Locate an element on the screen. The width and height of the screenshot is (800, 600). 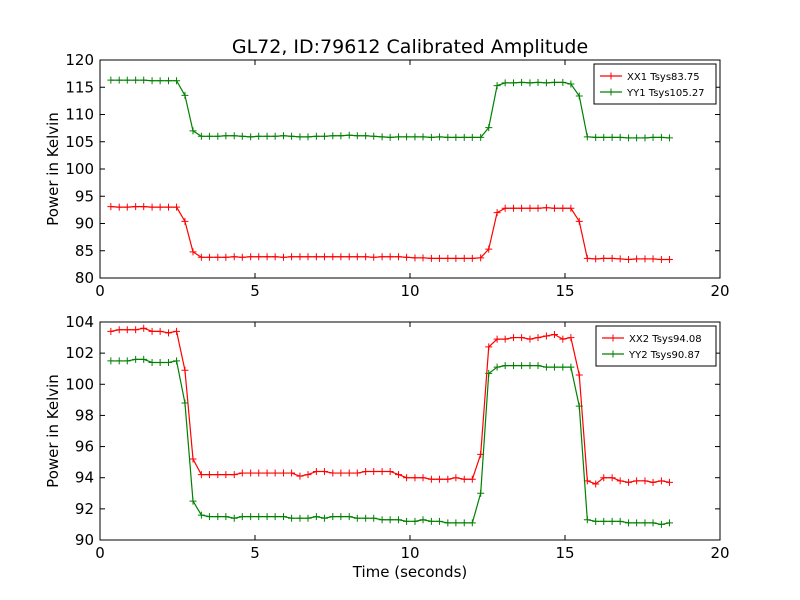
x-tick-label: 0 is located at coordinates (100, 291).